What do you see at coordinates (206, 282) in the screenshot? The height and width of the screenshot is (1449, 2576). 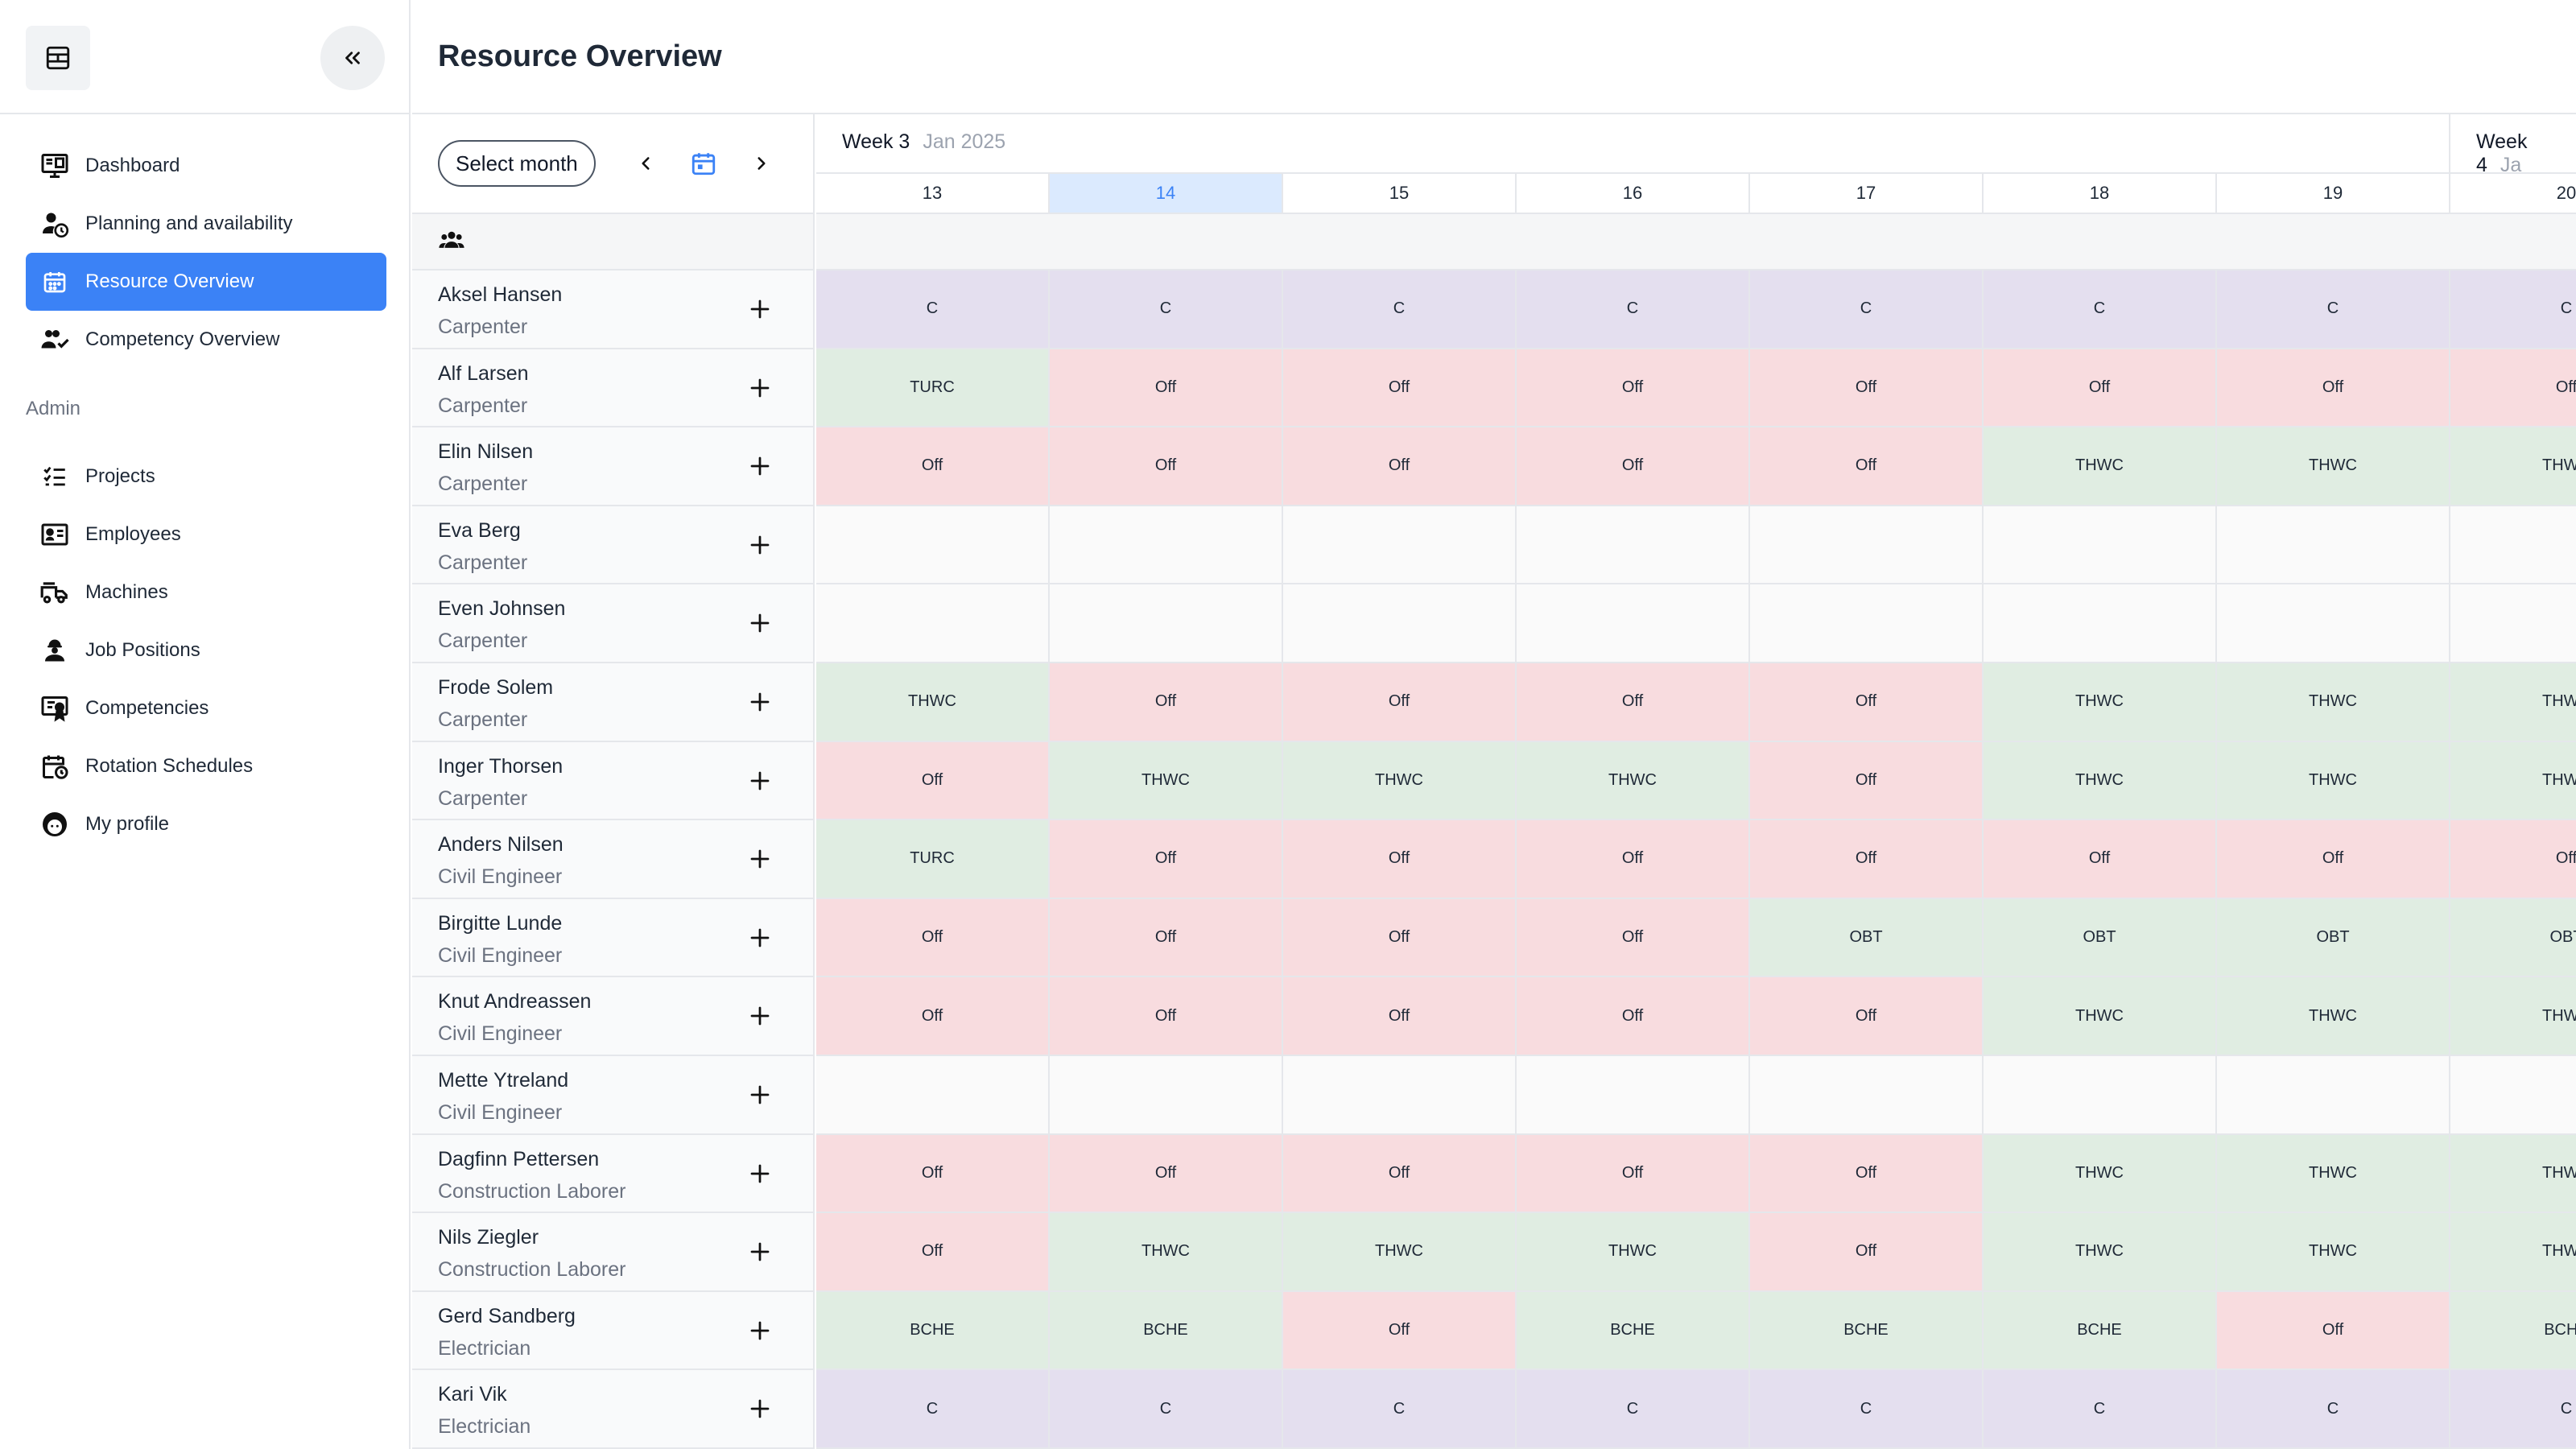 I see `sidebar-item-resource-overview: Resource Overview` at bounding box center [206, 282].